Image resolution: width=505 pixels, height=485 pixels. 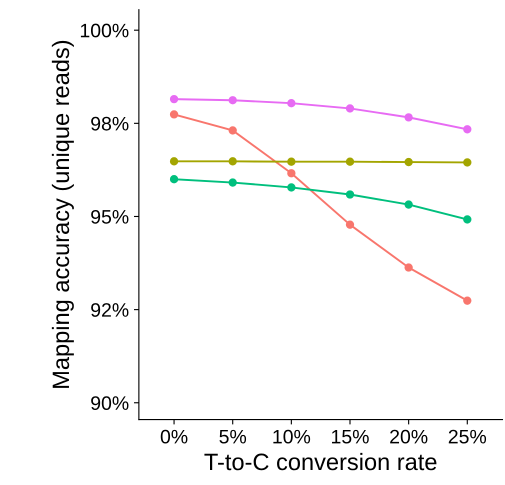 I want to click on y-tick-label: 100%, so click(x=104, y=31).